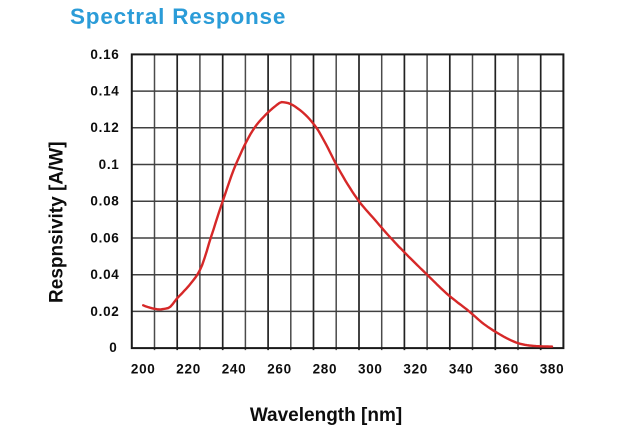 The height and width of the screenshot is (440, 626). I want to click on svg-text: Wavelength [nm], so click(326, 415).